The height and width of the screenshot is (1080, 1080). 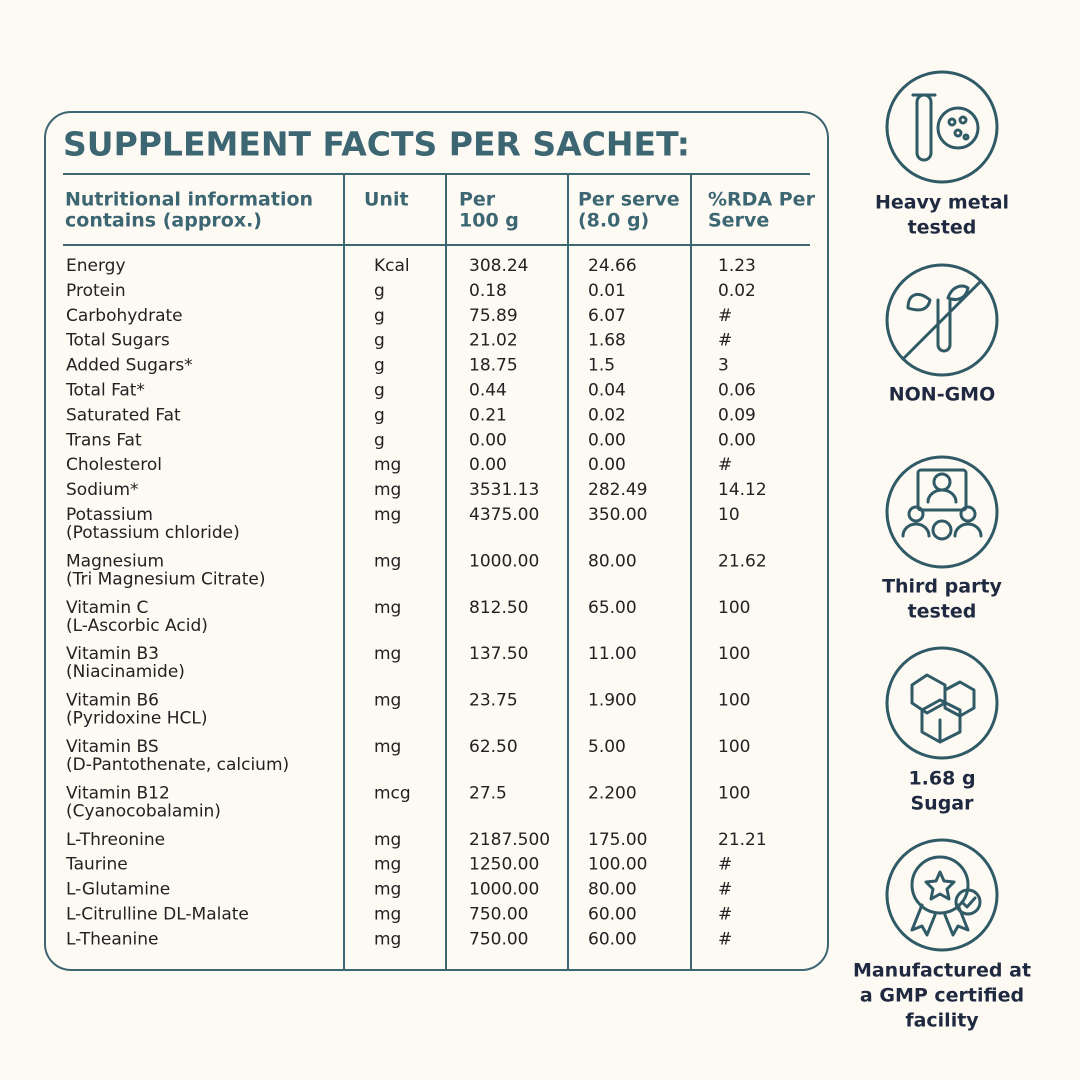 What do you see at coordinates (612, 890) in the screenshot?
I see `cell: 80.00` at bounding box center [612, 890].